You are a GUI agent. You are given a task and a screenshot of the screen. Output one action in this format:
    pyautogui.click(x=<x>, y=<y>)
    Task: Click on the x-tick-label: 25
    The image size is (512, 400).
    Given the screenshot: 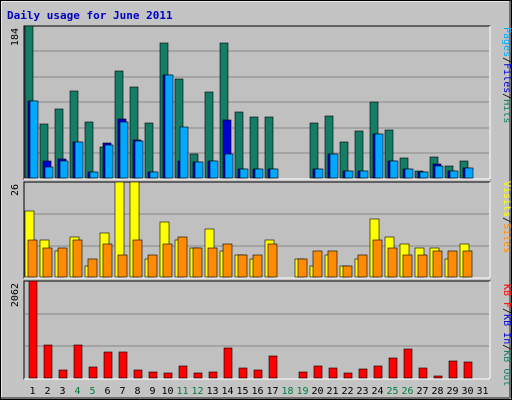 What is the action you would take?
    pyautogui.click(x=392, y=391)
    